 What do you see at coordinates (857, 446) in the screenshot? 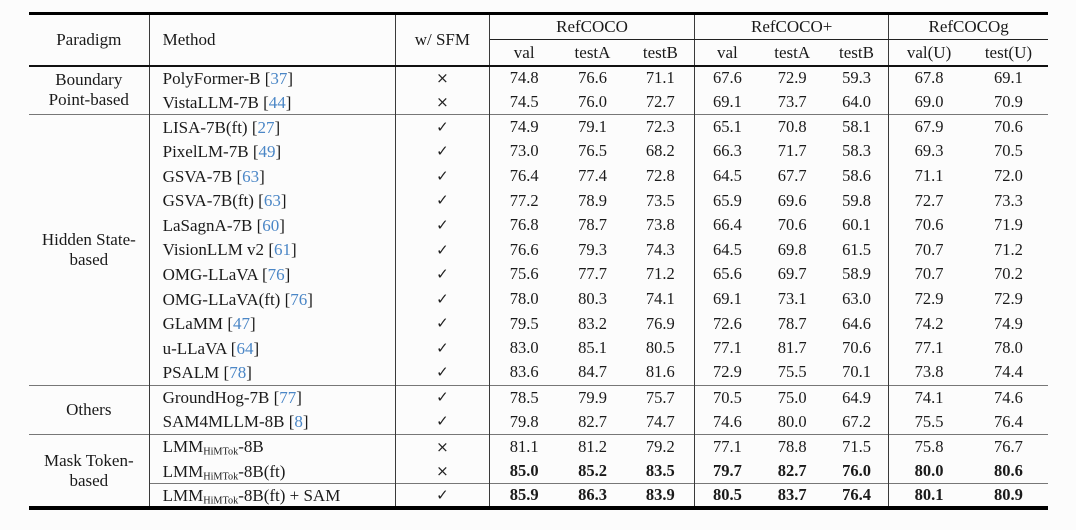
I see `score-cell: 71.5` at bounding box center [857, 446].